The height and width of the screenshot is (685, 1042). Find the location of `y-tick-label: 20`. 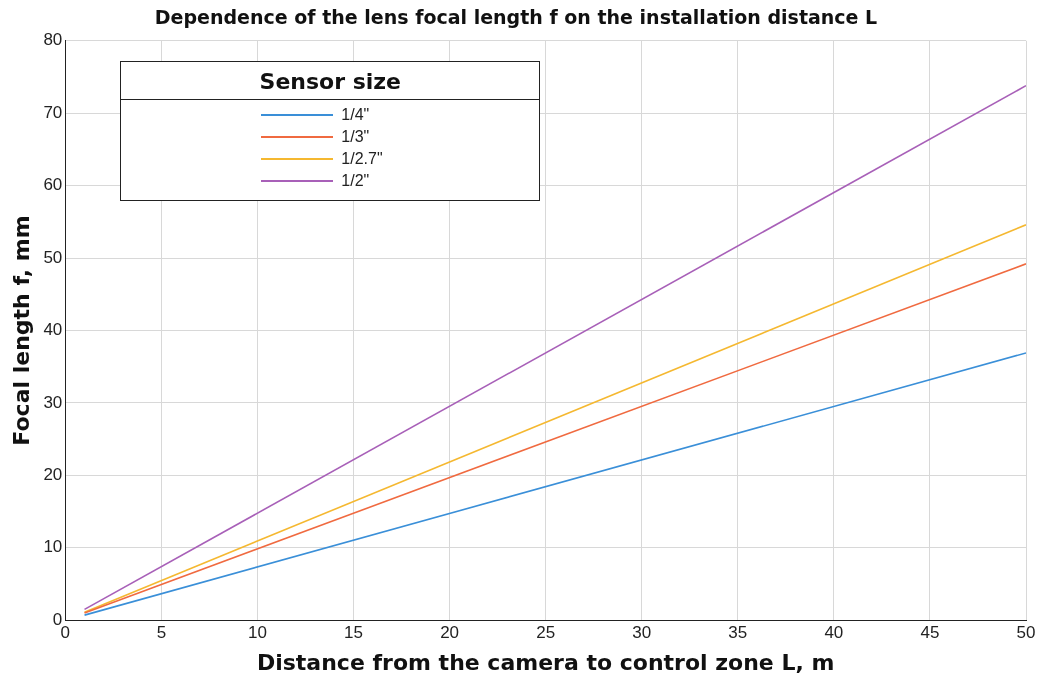

y-tick-label: 20 is located at coordinates (53, 475).